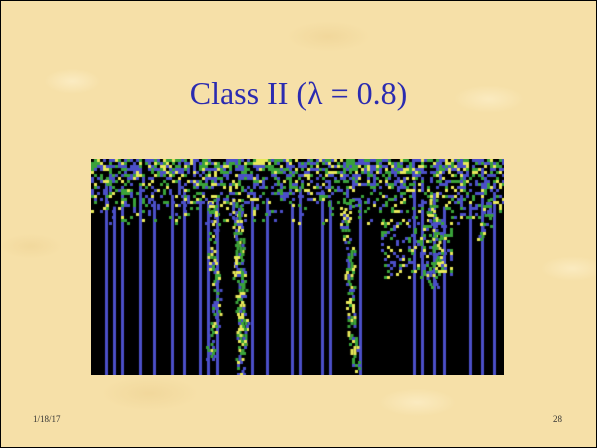 This screenshot has height=448, width=597. Describe the element at coordinates (298, 93) in the screenshot. I see `slide-title: Class II (λ = 0.8)` at that location.